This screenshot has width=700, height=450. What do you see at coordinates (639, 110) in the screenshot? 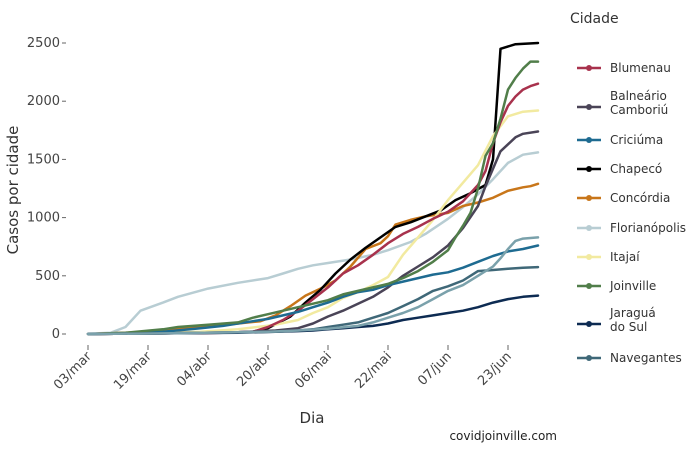
I see `legend-label: Camboriú` at bounding box center [639, 110].